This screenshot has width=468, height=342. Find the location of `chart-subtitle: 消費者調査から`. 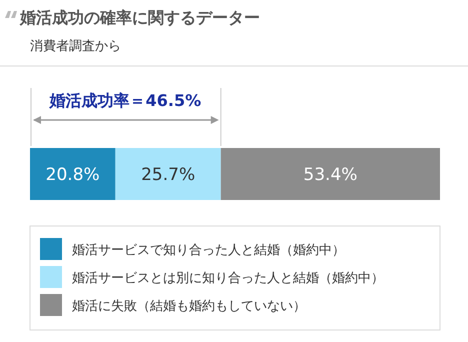

chart-subtitle: 消費者調査から is located at coordinates (75, 46).